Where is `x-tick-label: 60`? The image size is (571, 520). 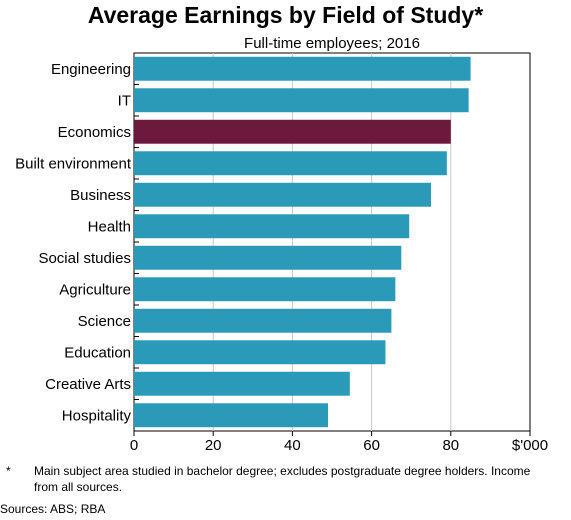 x-tick-label: 60 is located at coordinates (371, 445).